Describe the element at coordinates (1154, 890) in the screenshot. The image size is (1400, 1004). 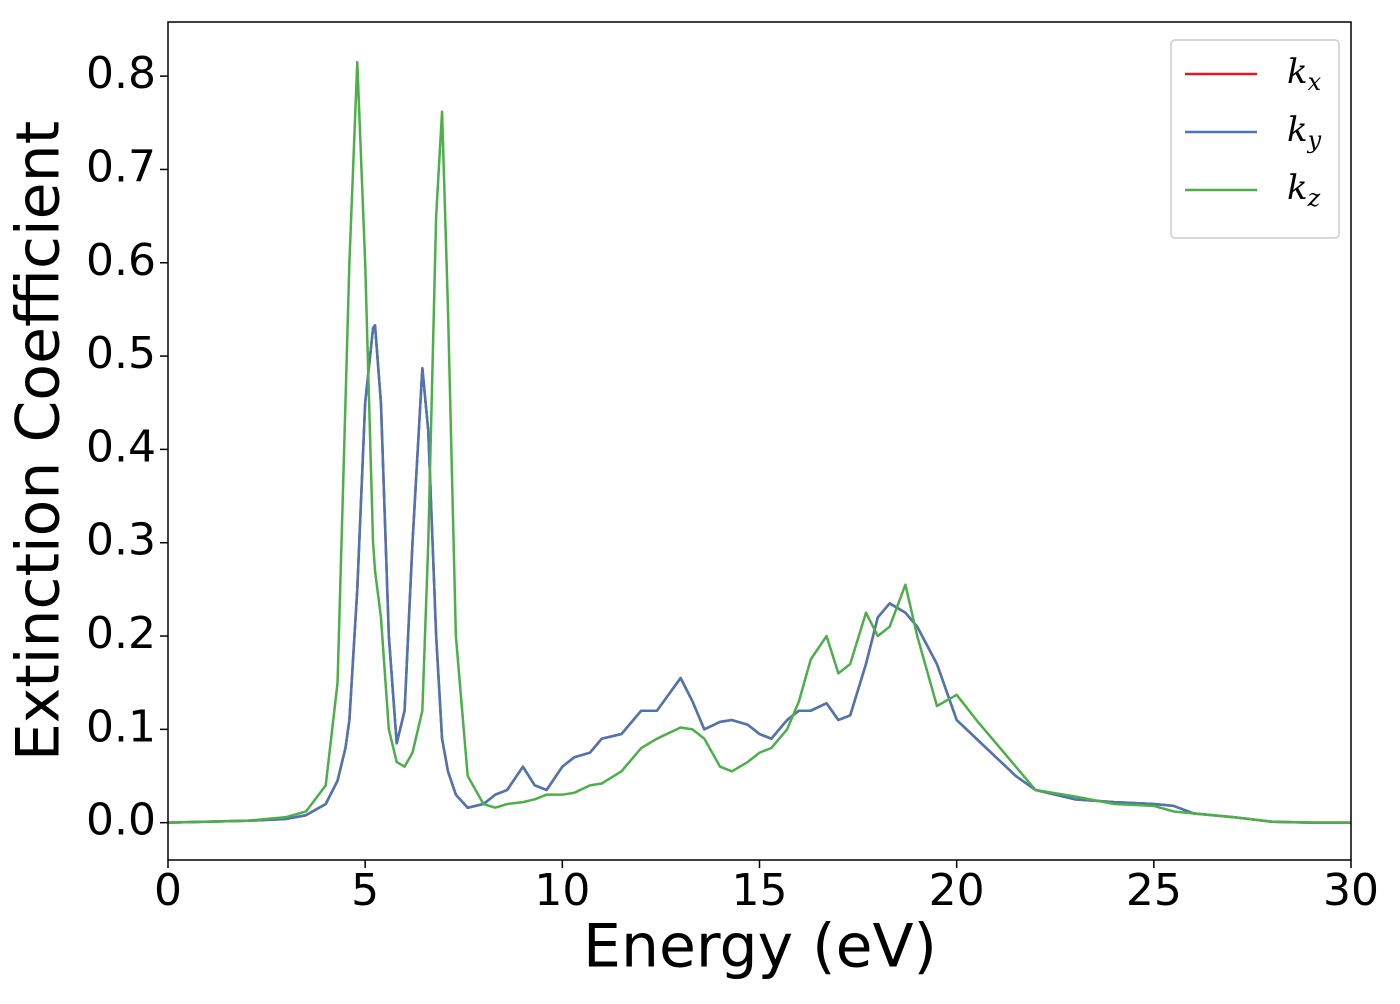
I see `x-tick-label: 25` at that location.